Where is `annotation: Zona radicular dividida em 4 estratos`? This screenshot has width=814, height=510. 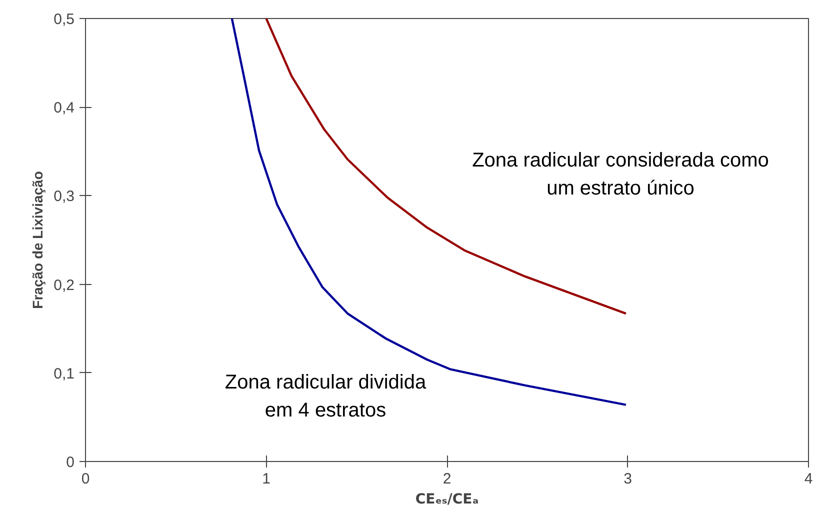 annotation: Zona radicular dividida em 4 estratos is located at coordinates (325, 397).